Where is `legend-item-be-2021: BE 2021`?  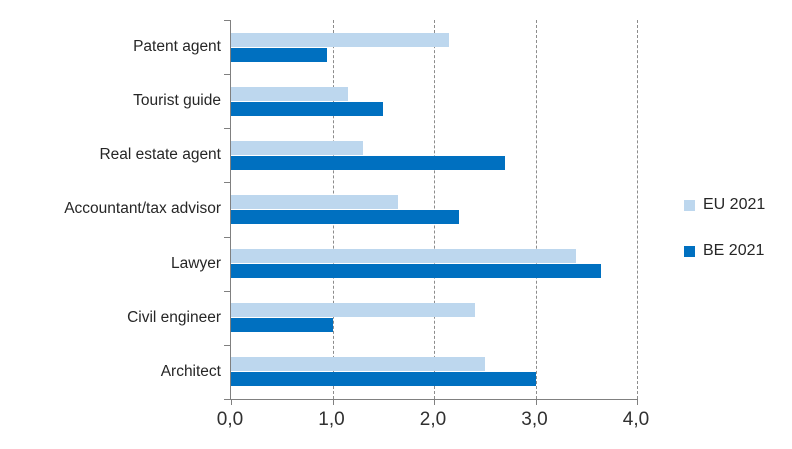 legend-item-be-2021: BE 2021 is located at coordinates (724, 251).